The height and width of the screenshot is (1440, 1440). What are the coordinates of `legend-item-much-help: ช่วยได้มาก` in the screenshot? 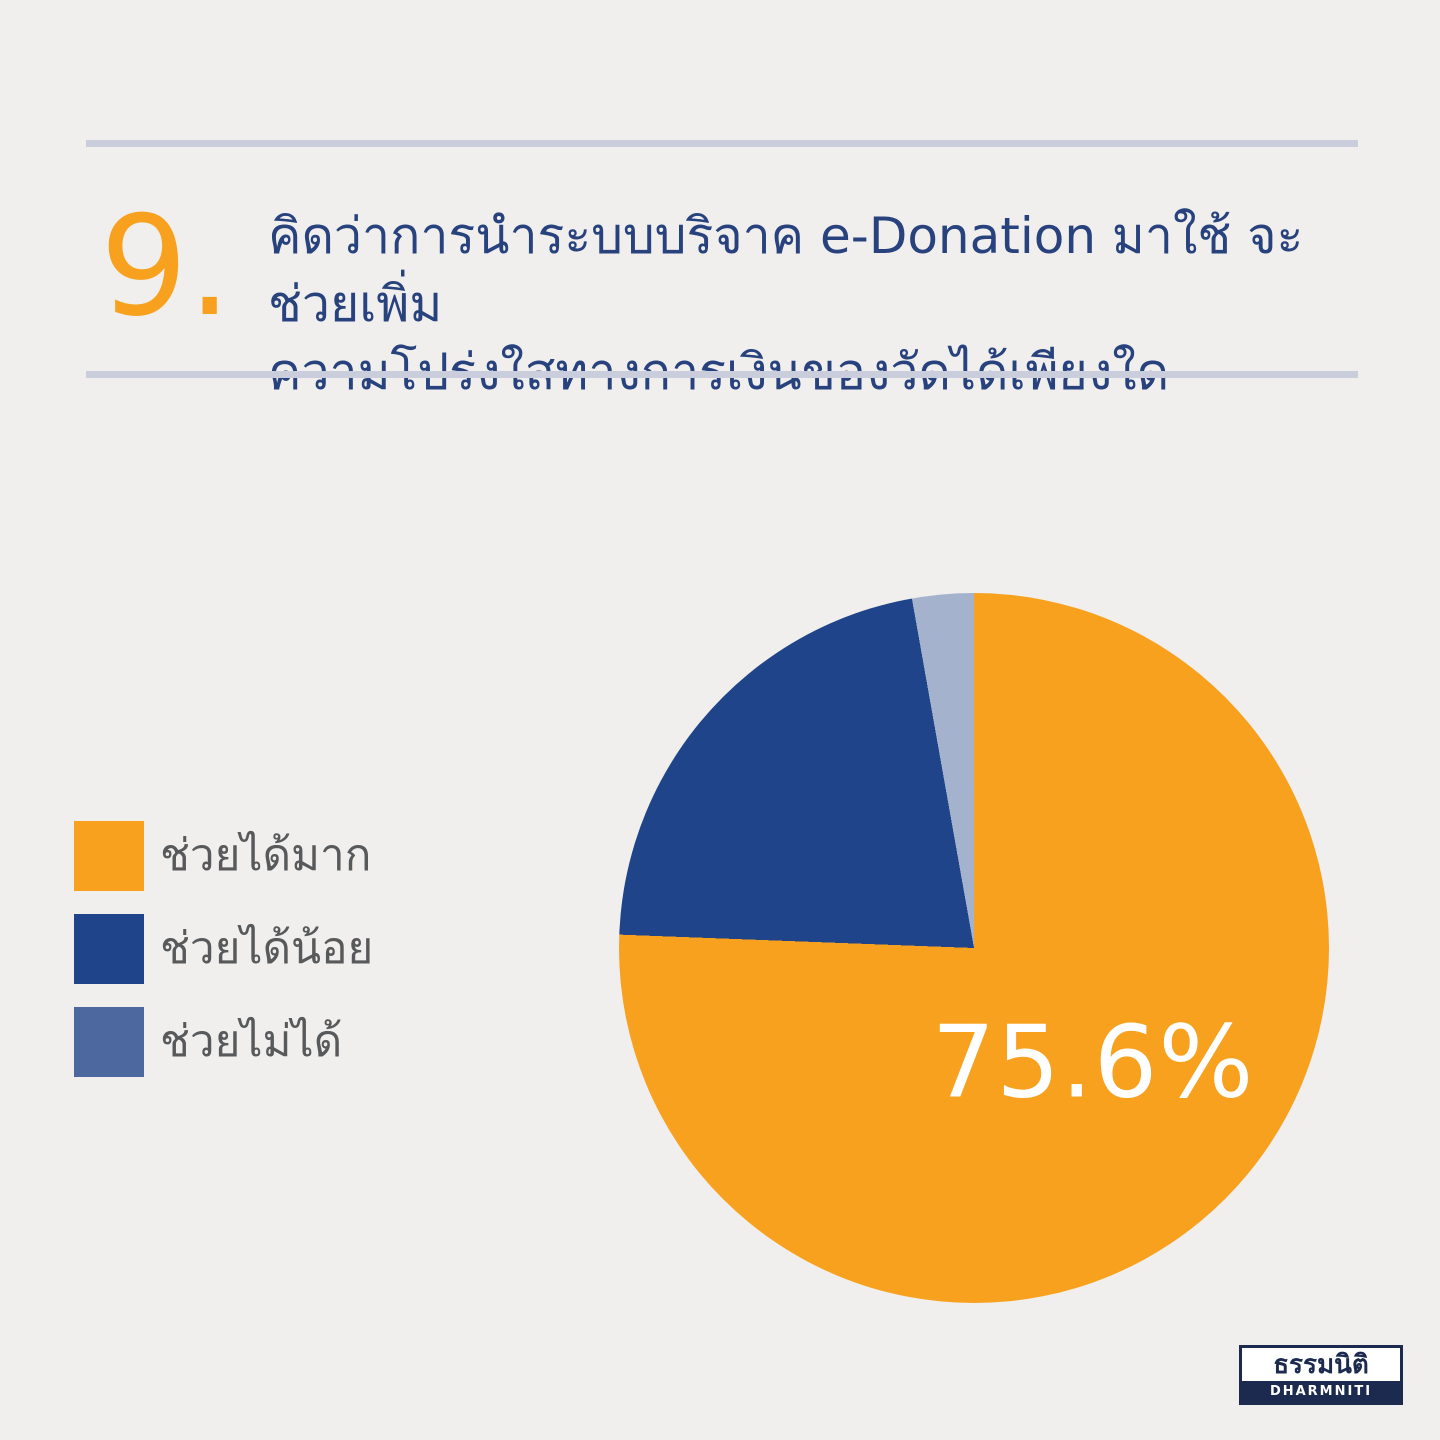 It's located at (223, 856).